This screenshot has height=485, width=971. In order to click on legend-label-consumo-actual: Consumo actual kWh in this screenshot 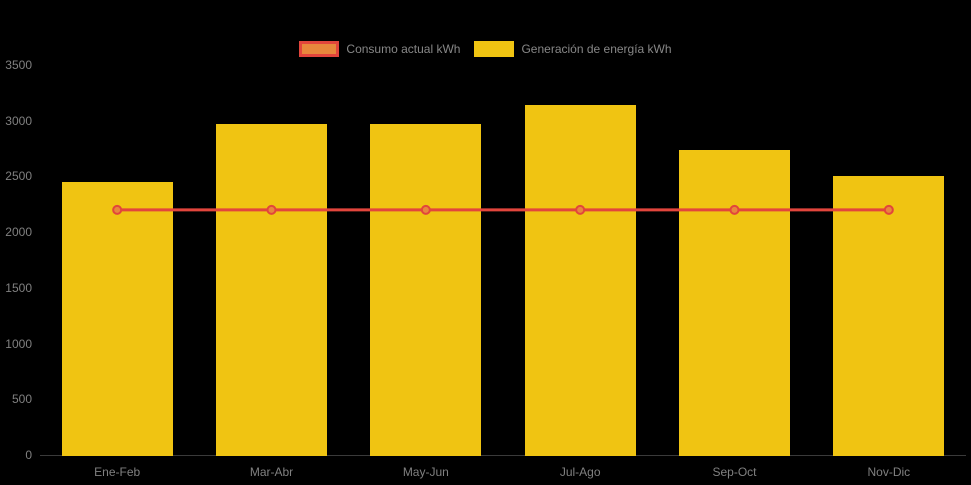, I will do `click(403, 49)`.